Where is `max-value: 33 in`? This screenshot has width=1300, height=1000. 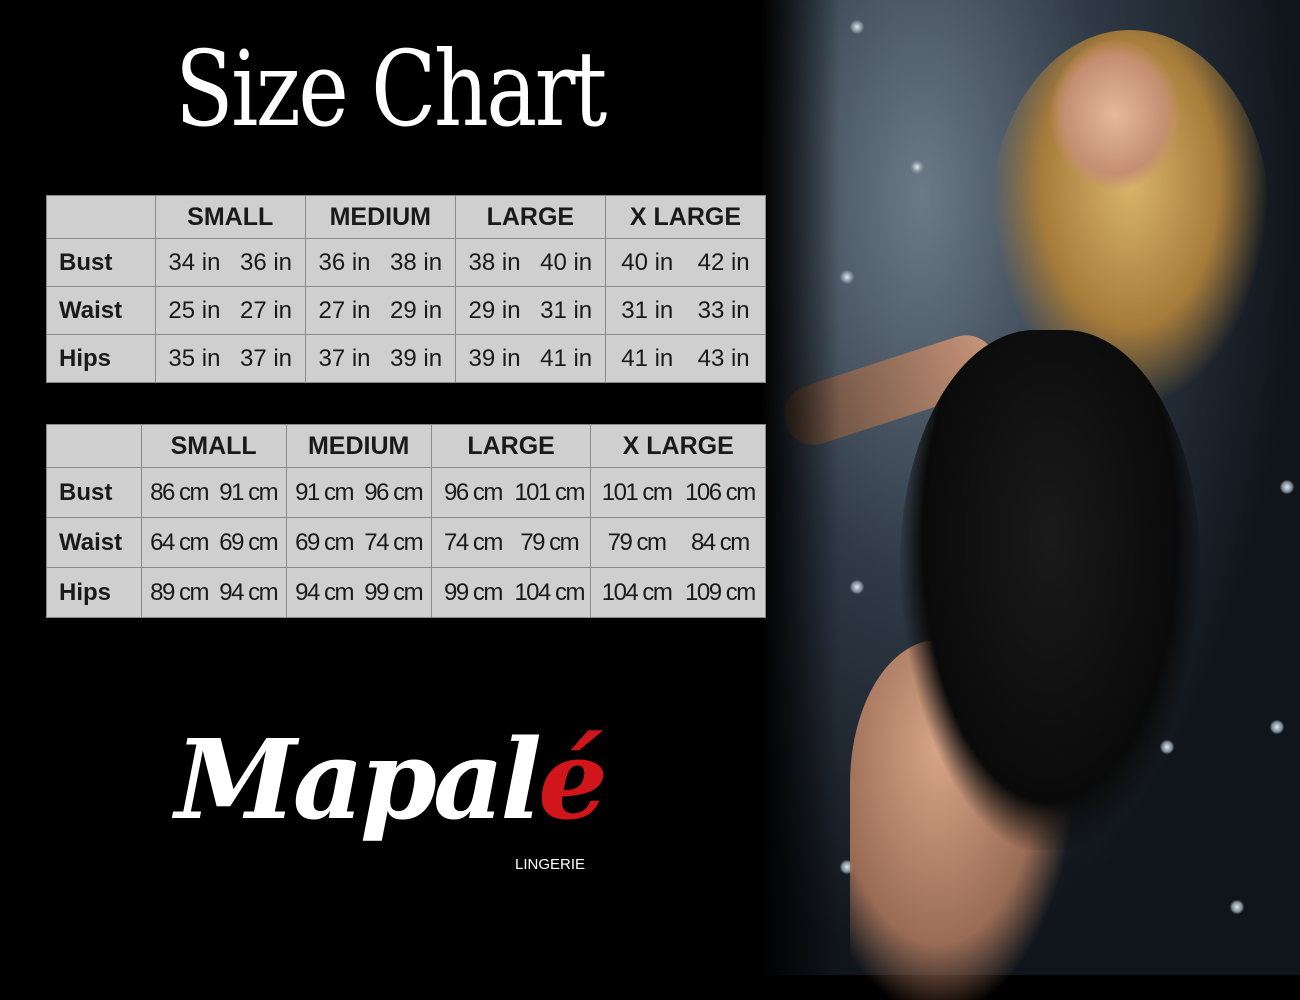 max-value: 33 in is located at coordinates (723, 310).